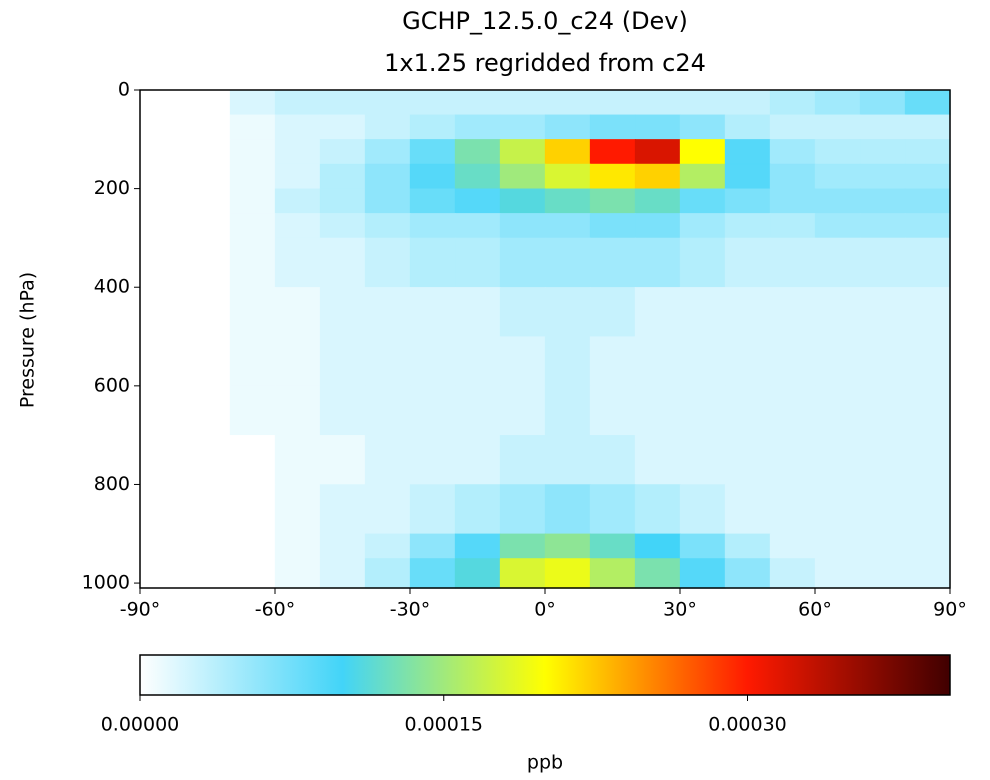  What do you see at coordinates (124, 90) in the screenshot?
I see `y-tick-label: 0` at bounding box center [124, 90].